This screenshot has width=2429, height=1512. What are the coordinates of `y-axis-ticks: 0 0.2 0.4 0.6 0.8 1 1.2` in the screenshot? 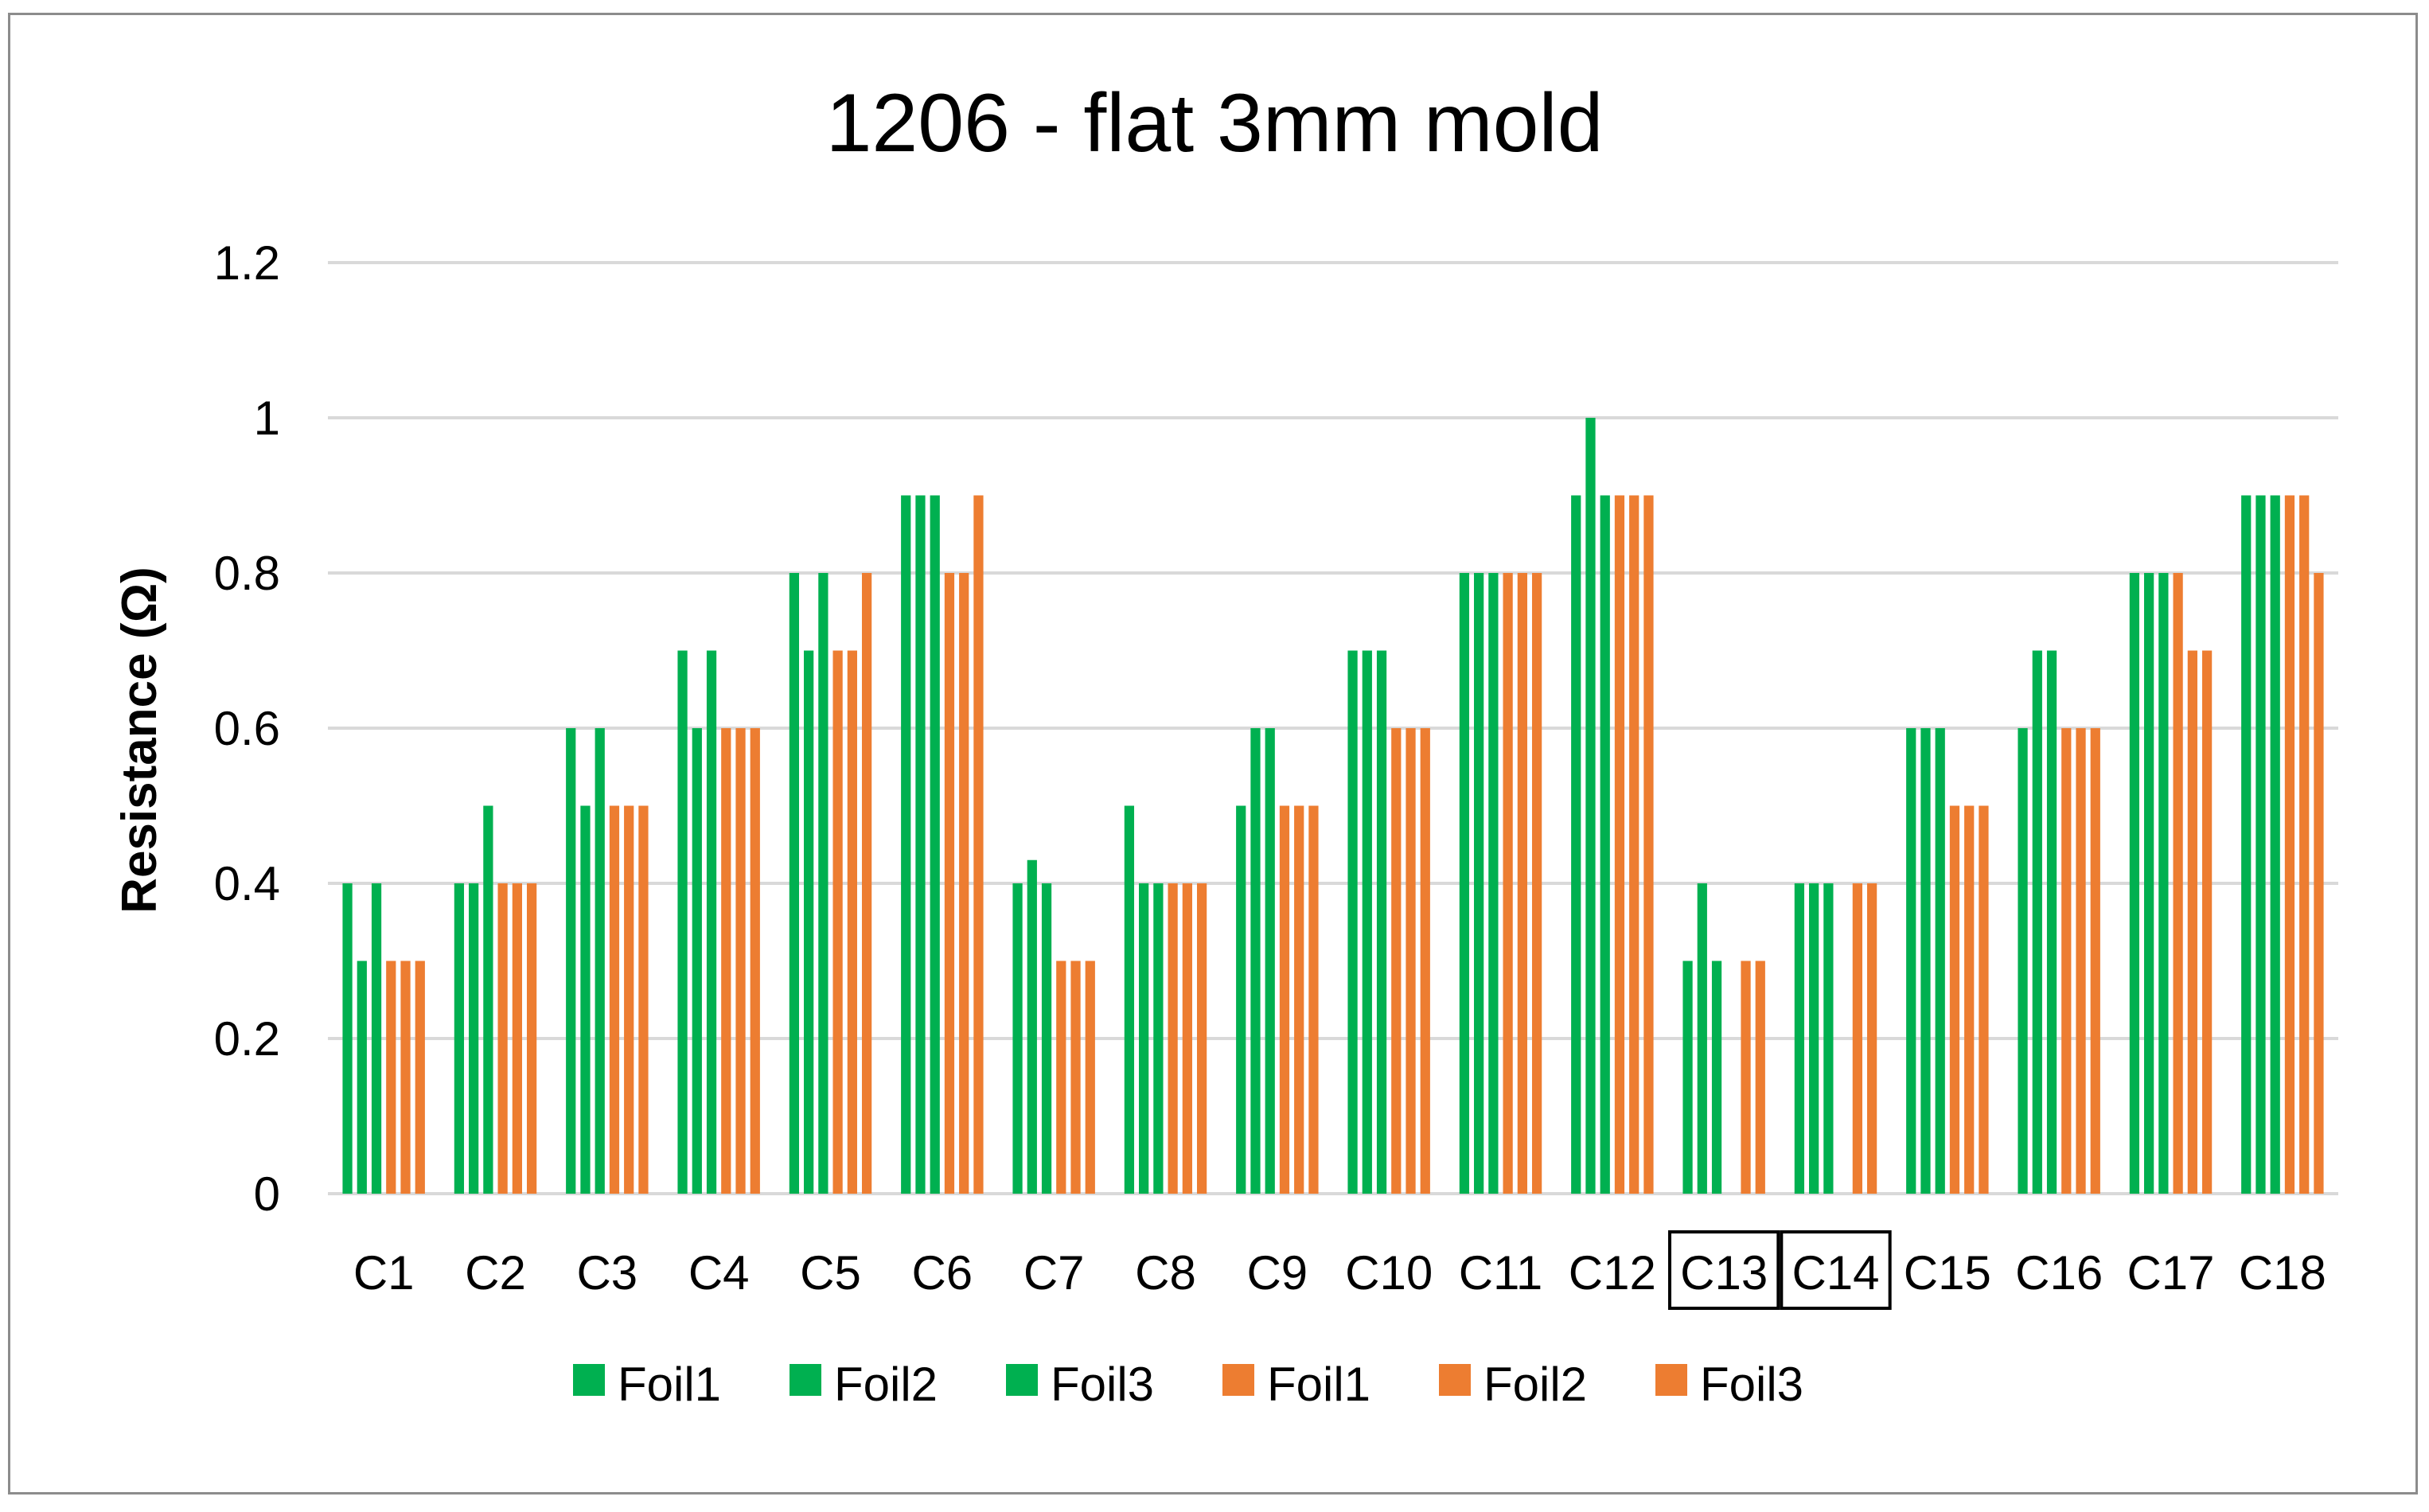 It's located at (247, 728).